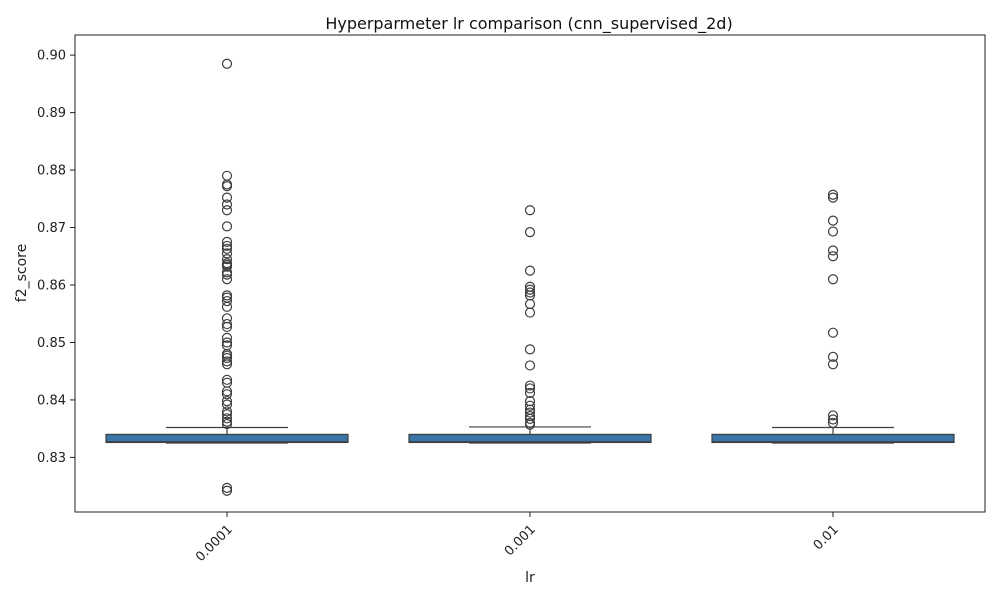 Image resolution: width=1000 pixels, height=600 pixels. Describe the element at coordinates (51, 400) in the screenshot. I see `y-tick-label: 0.84` at that location.